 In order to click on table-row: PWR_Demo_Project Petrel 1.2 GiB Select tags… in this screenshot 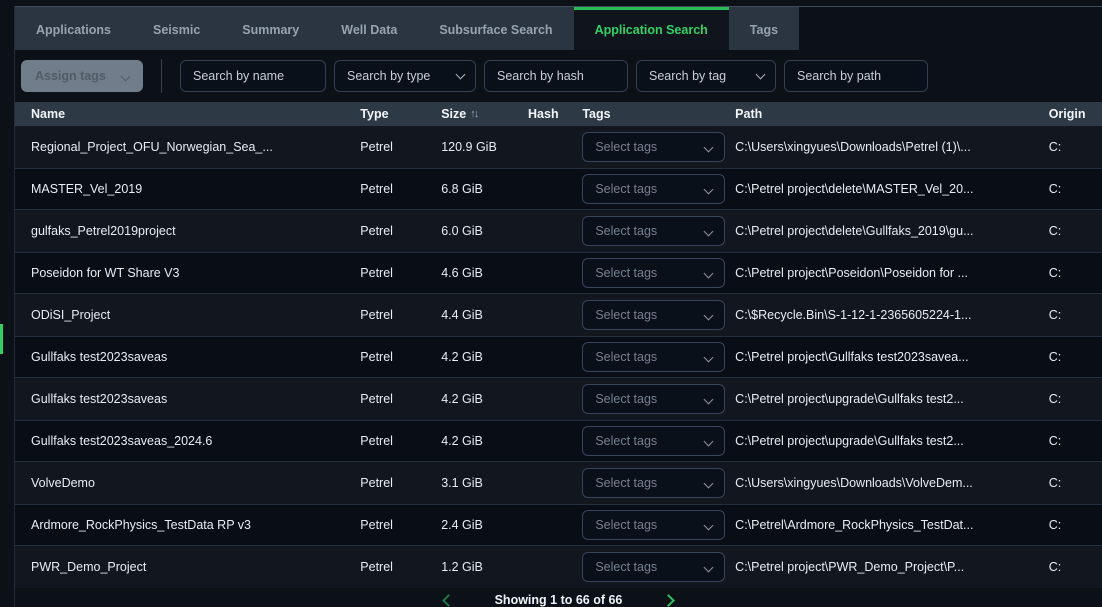, I will do `click(558, 567)`.